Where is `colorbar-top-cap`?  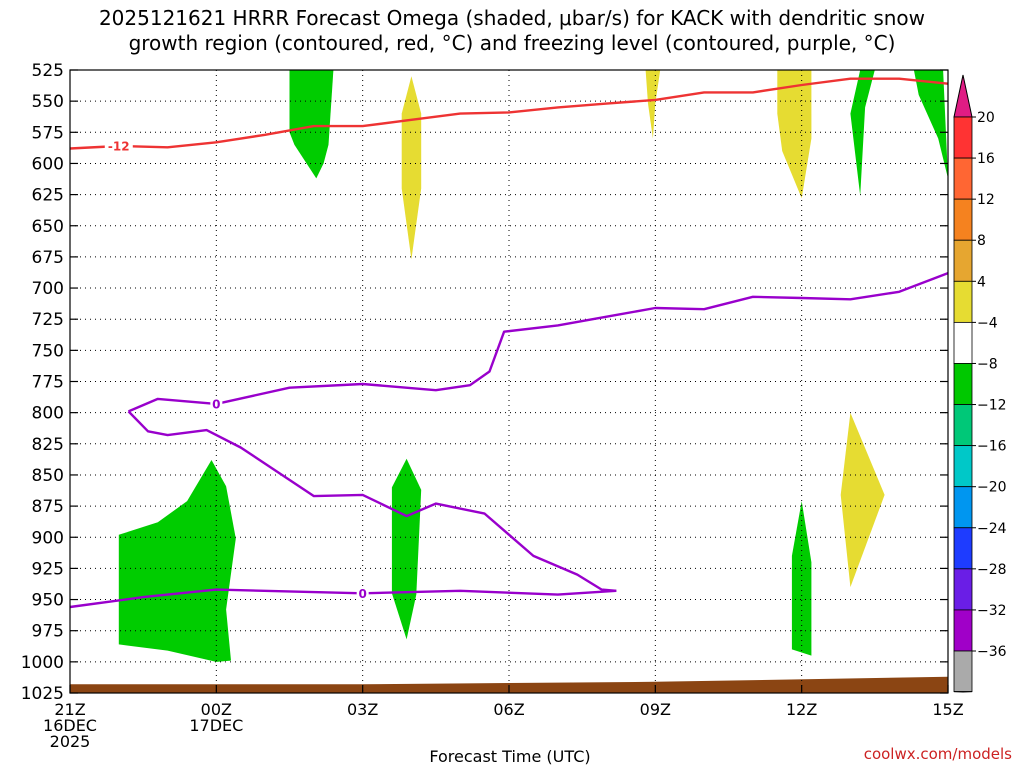 colorbar-top-cap is located at coordinates (963, 96).